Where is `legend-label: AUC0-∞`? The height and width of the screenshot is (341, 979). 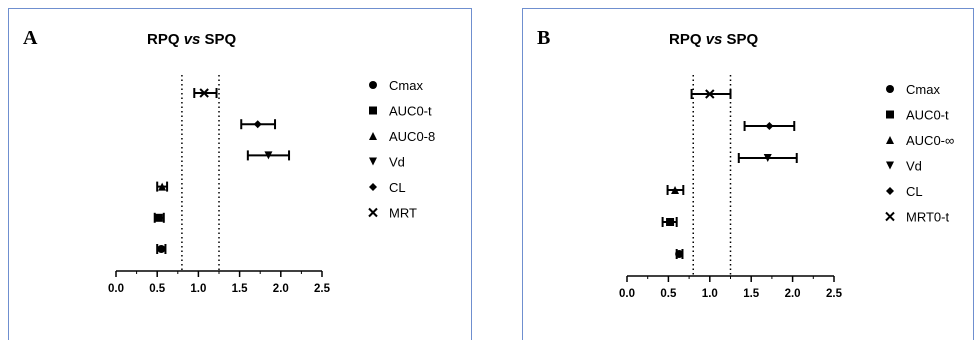 legend-label: AUC0-∞ is located at coordinates (930, 140).